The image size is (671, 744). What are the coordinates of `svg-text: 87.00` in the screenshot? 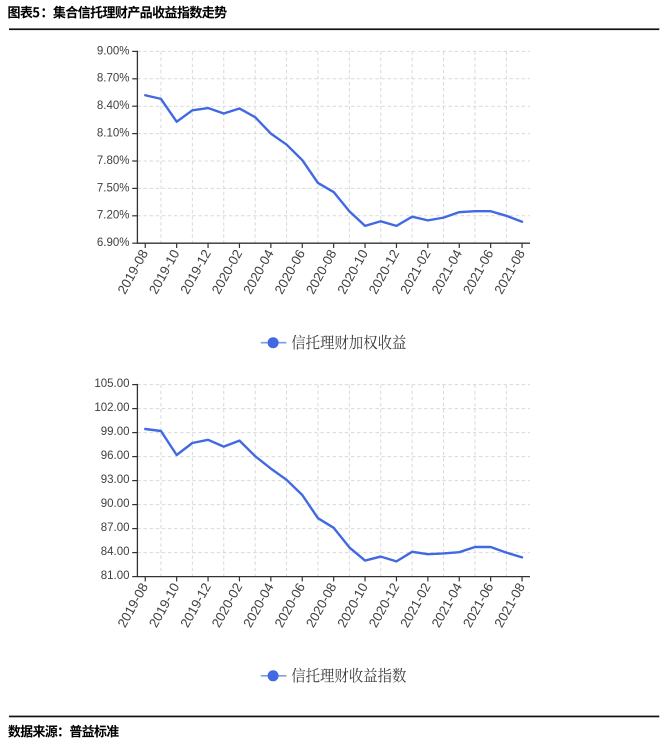 It's located at (115, 528).